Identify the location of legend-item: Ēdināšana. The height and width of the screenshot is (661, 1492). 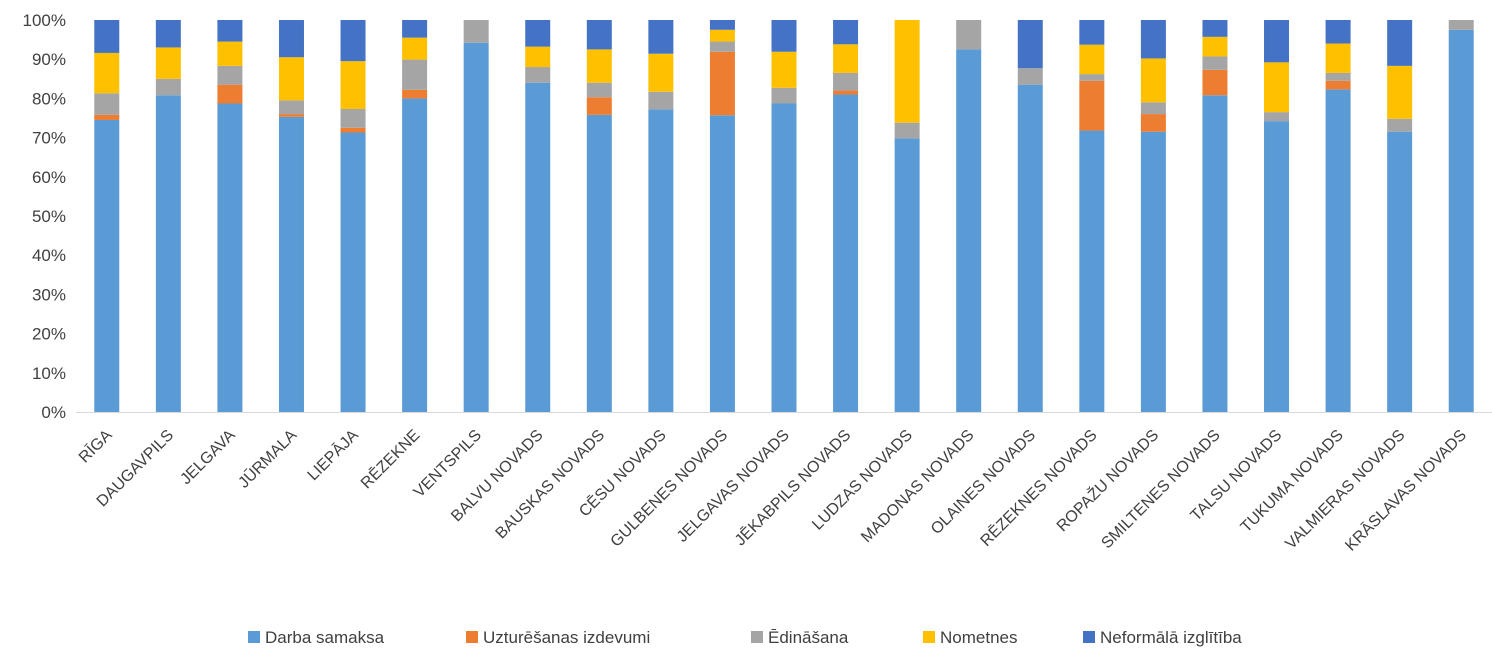
(800, 637).